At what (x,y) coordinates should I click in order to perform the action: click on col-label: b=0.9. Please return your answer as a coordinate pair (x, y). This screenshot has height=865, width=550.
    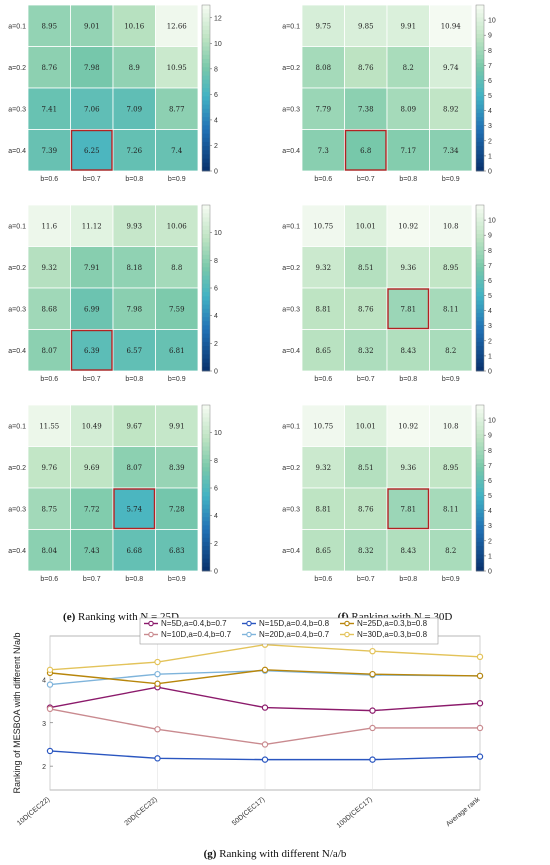
    Looking at the image, I should click on (451, 379).